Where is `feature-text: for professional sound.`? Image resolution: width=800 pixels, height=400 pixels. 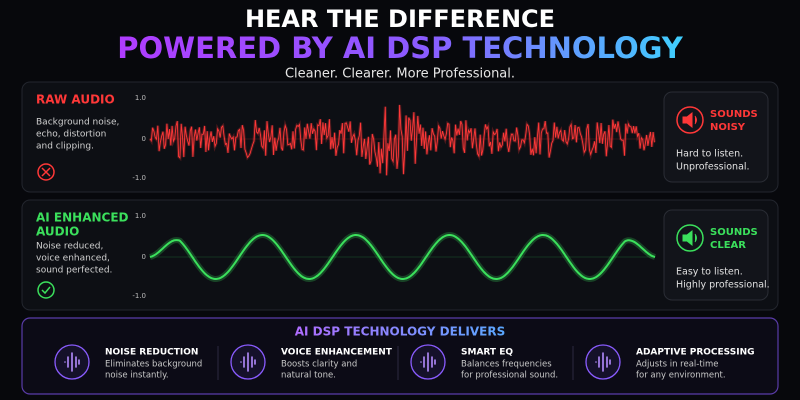
feature-text: for professional sound. is located at coordinates (509, 376).